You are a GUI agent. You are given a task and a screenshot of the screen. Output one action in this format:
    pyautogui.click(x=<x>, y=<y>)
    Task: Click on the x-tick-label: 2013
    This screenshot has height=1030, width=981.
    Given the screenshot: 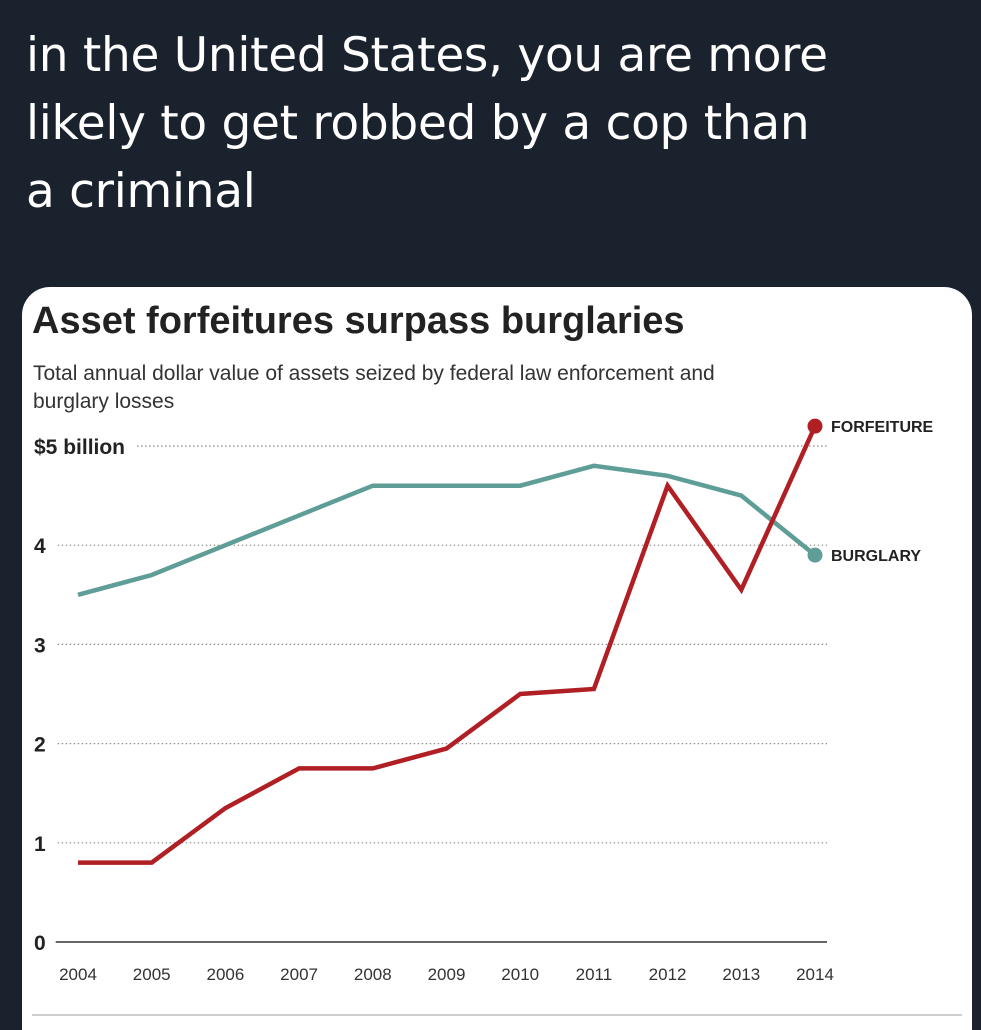 What is the action you would take?
    pyautogui.click(x=741, y=974)
    